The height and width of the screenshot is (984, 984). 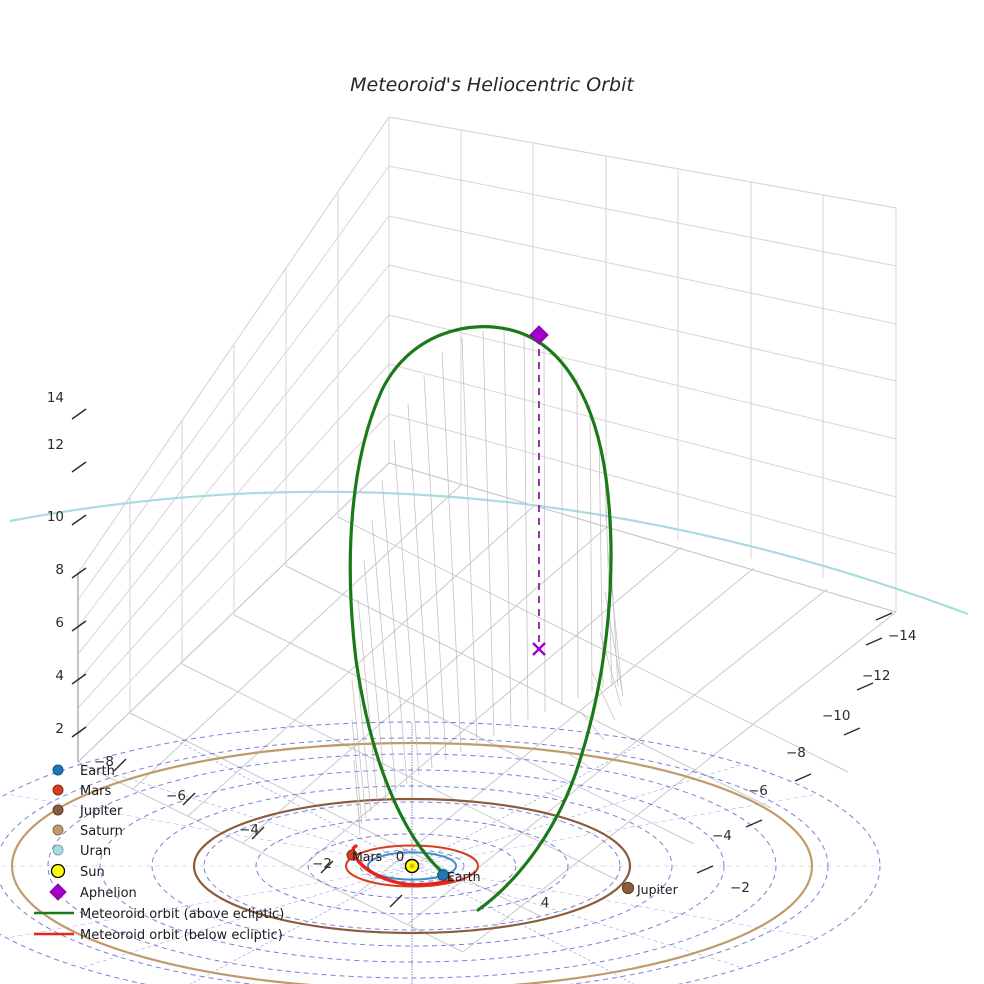 I want to click on label-earth: Earth, so click(x=464, y=876).